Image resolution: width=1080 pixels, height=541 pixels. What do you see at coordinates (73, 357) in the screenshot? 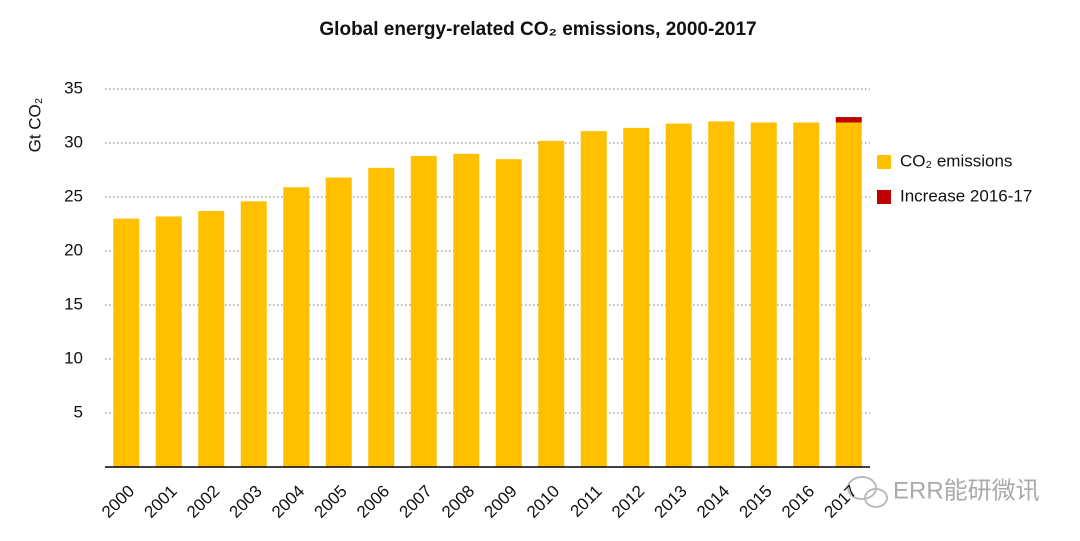
I see `y-tick-label: 10` at bounding box center [73, 357].